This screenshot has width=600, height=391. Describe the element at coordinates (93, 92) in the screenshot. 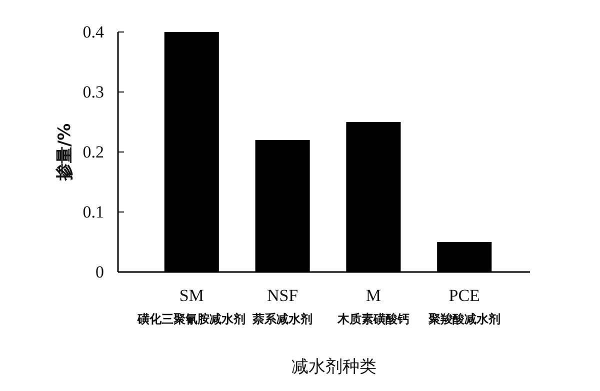

I see `y-tick-label: 0.3` at that location.